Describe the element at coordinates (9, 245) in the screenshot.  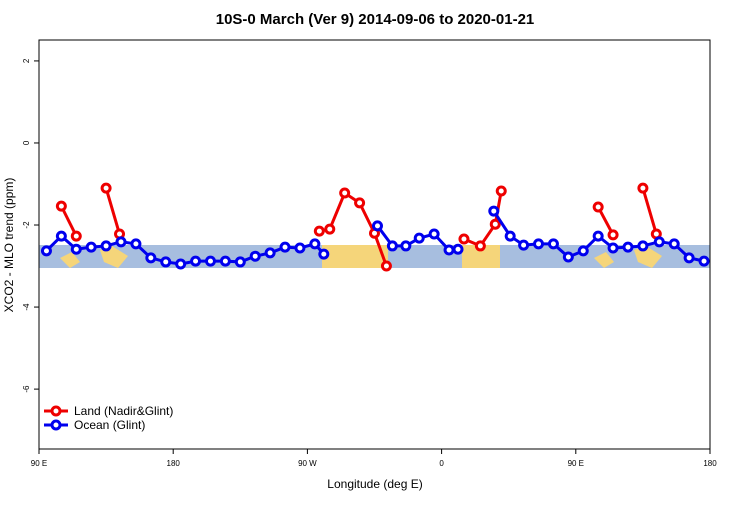
I see `y-axis-label: XCO2 - MLO trend (ppm)` at that location.